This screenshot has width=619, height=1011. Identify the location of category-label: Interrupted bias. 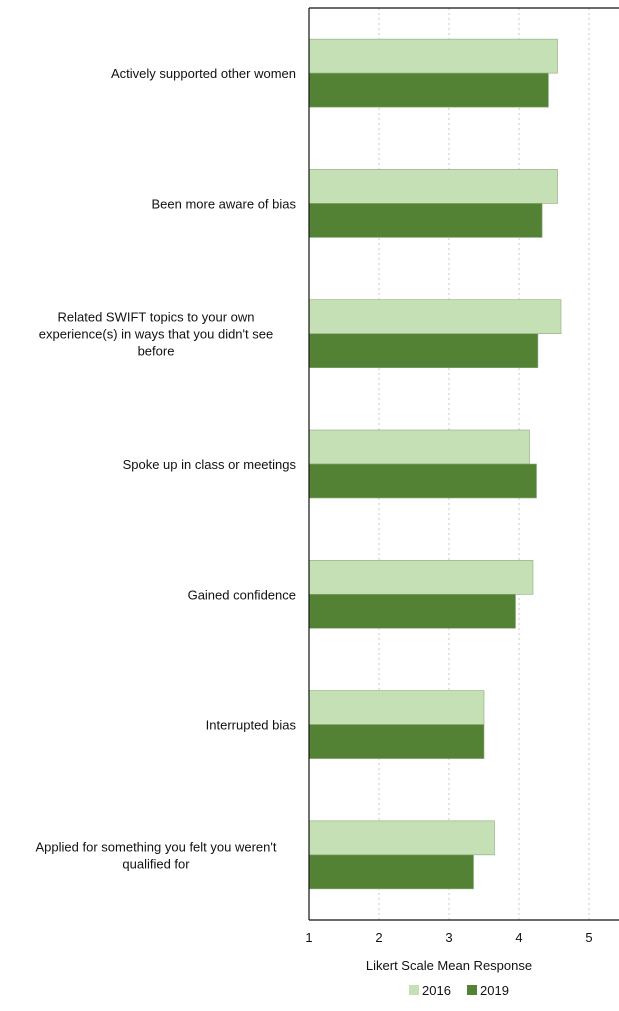
(251, 725).